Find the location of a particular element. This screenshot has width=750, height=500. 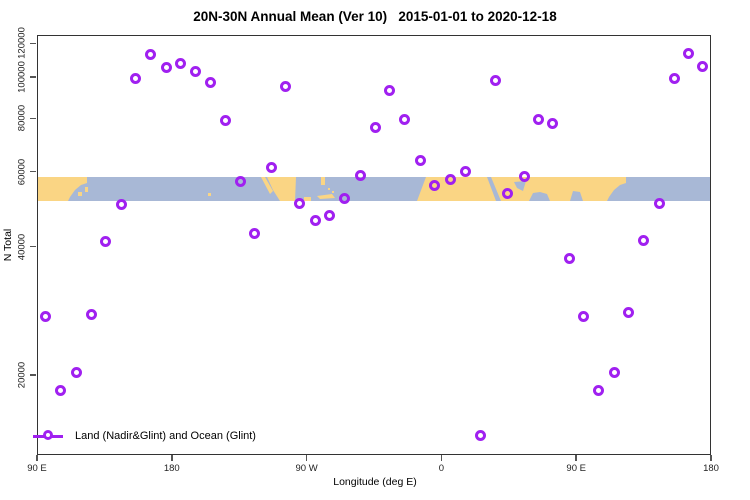

x-tick-label: 90 W is located at coordinates (306, 468).